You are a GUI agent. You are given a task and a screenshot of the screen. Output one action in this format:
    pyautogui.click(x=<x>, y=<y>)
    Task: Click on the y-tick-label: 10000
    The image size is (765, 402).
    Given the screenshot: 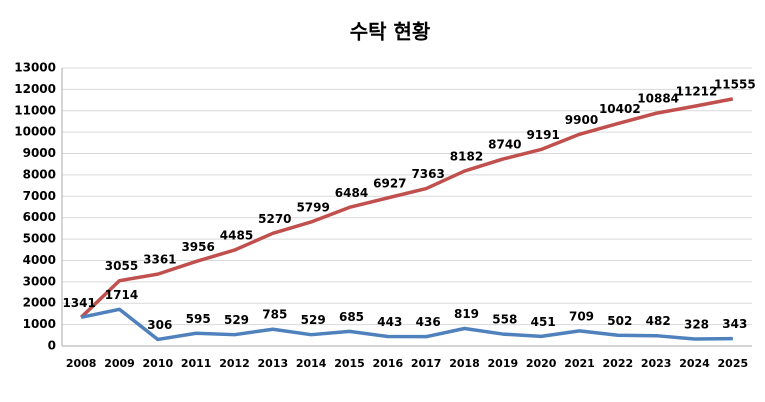 What is the action you would take?
    pyautogui.click(x=35, y=132)
    